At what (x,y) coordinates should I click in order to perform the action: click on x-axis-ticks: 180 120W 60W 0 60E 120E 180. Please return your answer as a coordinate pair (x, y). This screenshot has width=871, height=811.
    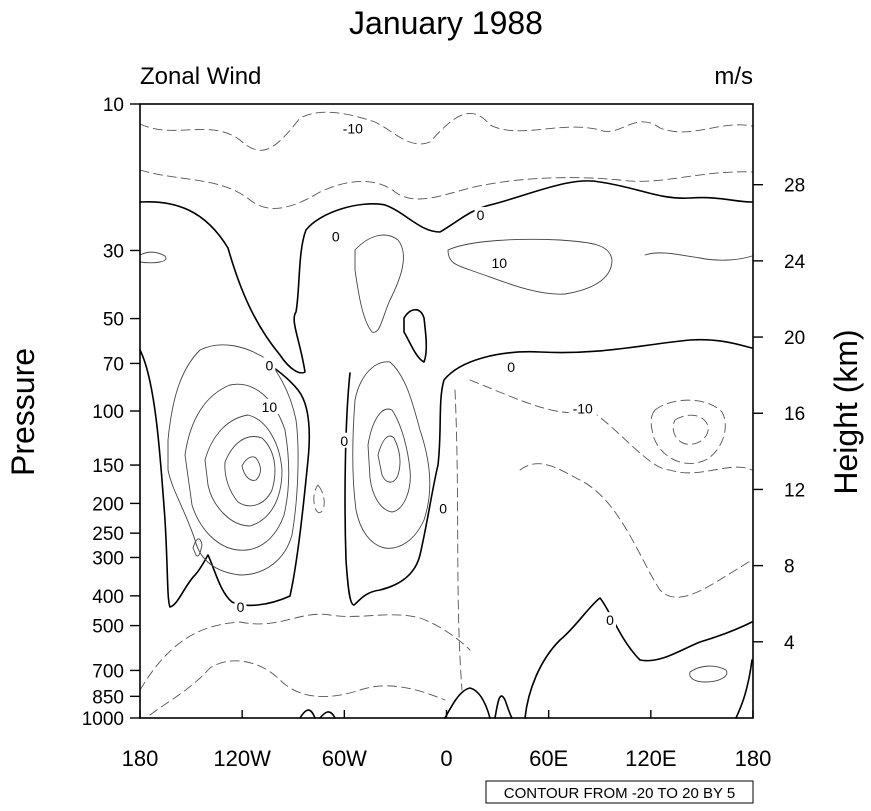
    Looking at the image, I should click on (447, 740).